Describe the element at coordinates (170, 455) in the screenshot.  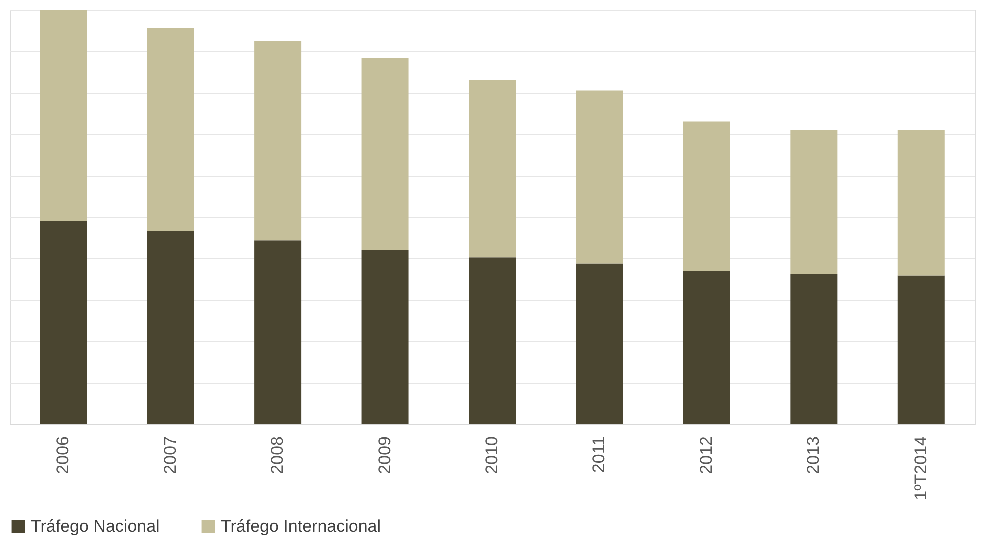
I see `x-tick-label: 2007` at that location.